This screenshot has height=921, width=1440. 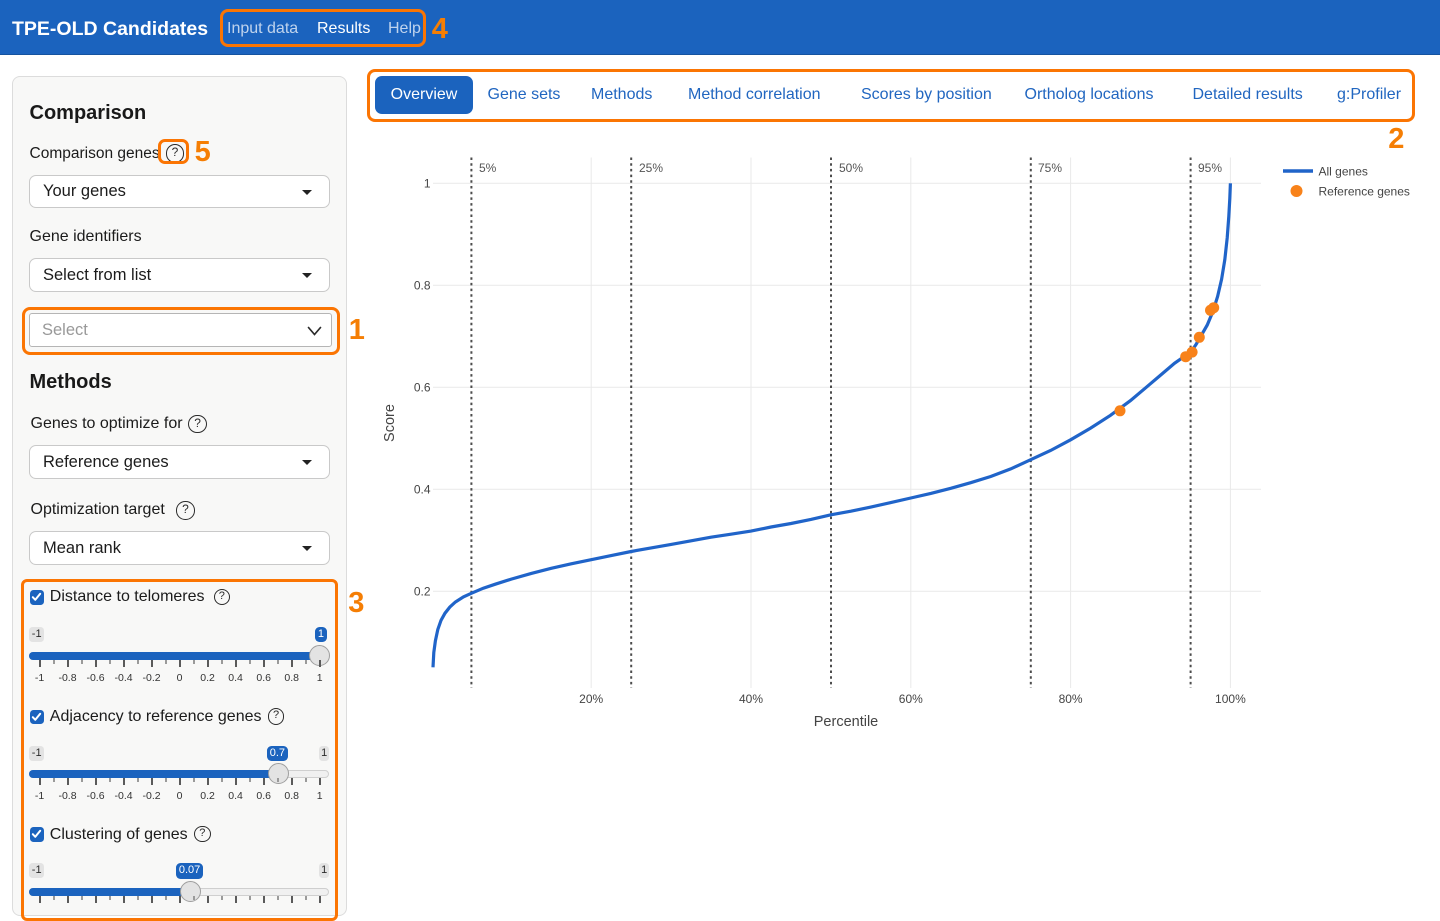 What do you see at coordinates (422, 286) in the screenshot?
I see `svg-text: 0.8` at bounding box center [422, 286].